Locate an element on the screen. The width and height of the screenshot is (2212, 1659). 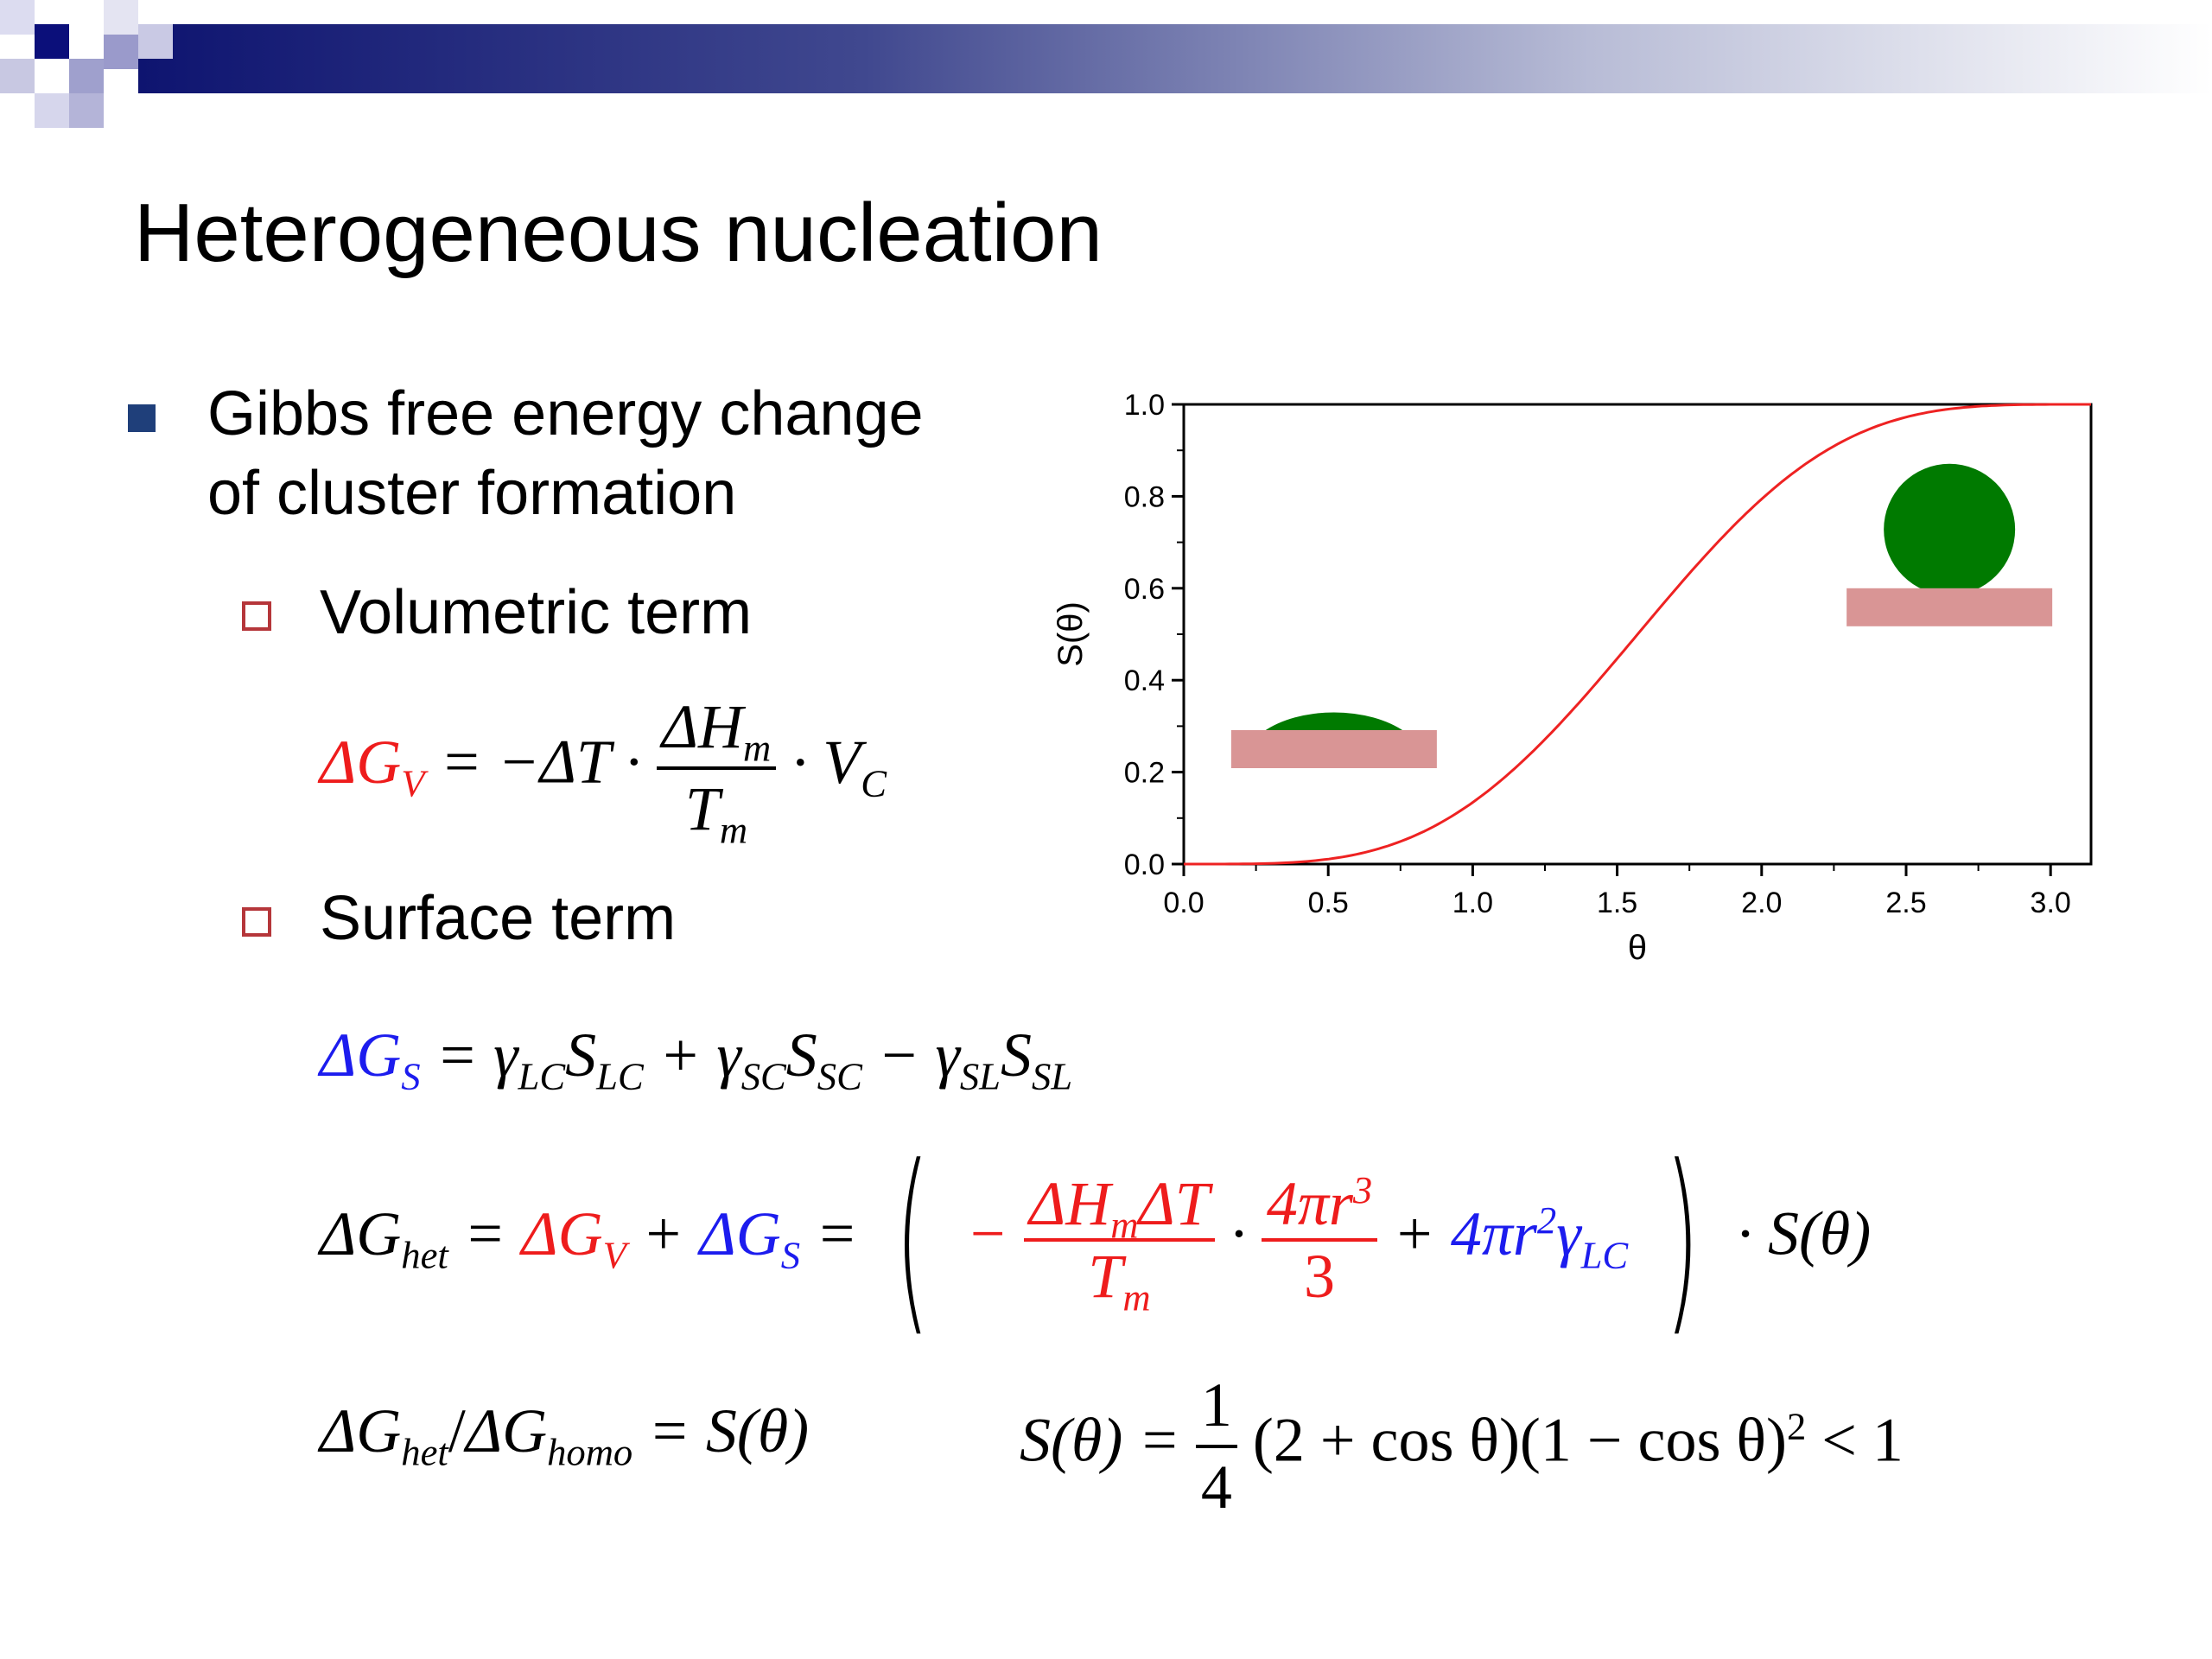
equation-surface: ΔGS = γLCSLC + γSCSSC − γSLSSL is located at coordinates (696, 1059).